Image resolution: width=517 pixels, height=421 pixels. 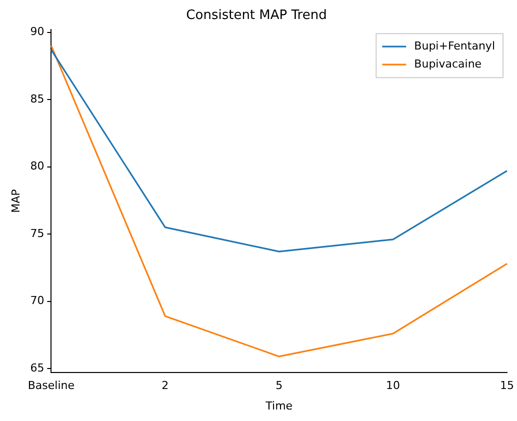 What do you see at coordinates (165, 385) in the screenshot?
I see `x-tick-label: 2` at bounding box center [165, 385].